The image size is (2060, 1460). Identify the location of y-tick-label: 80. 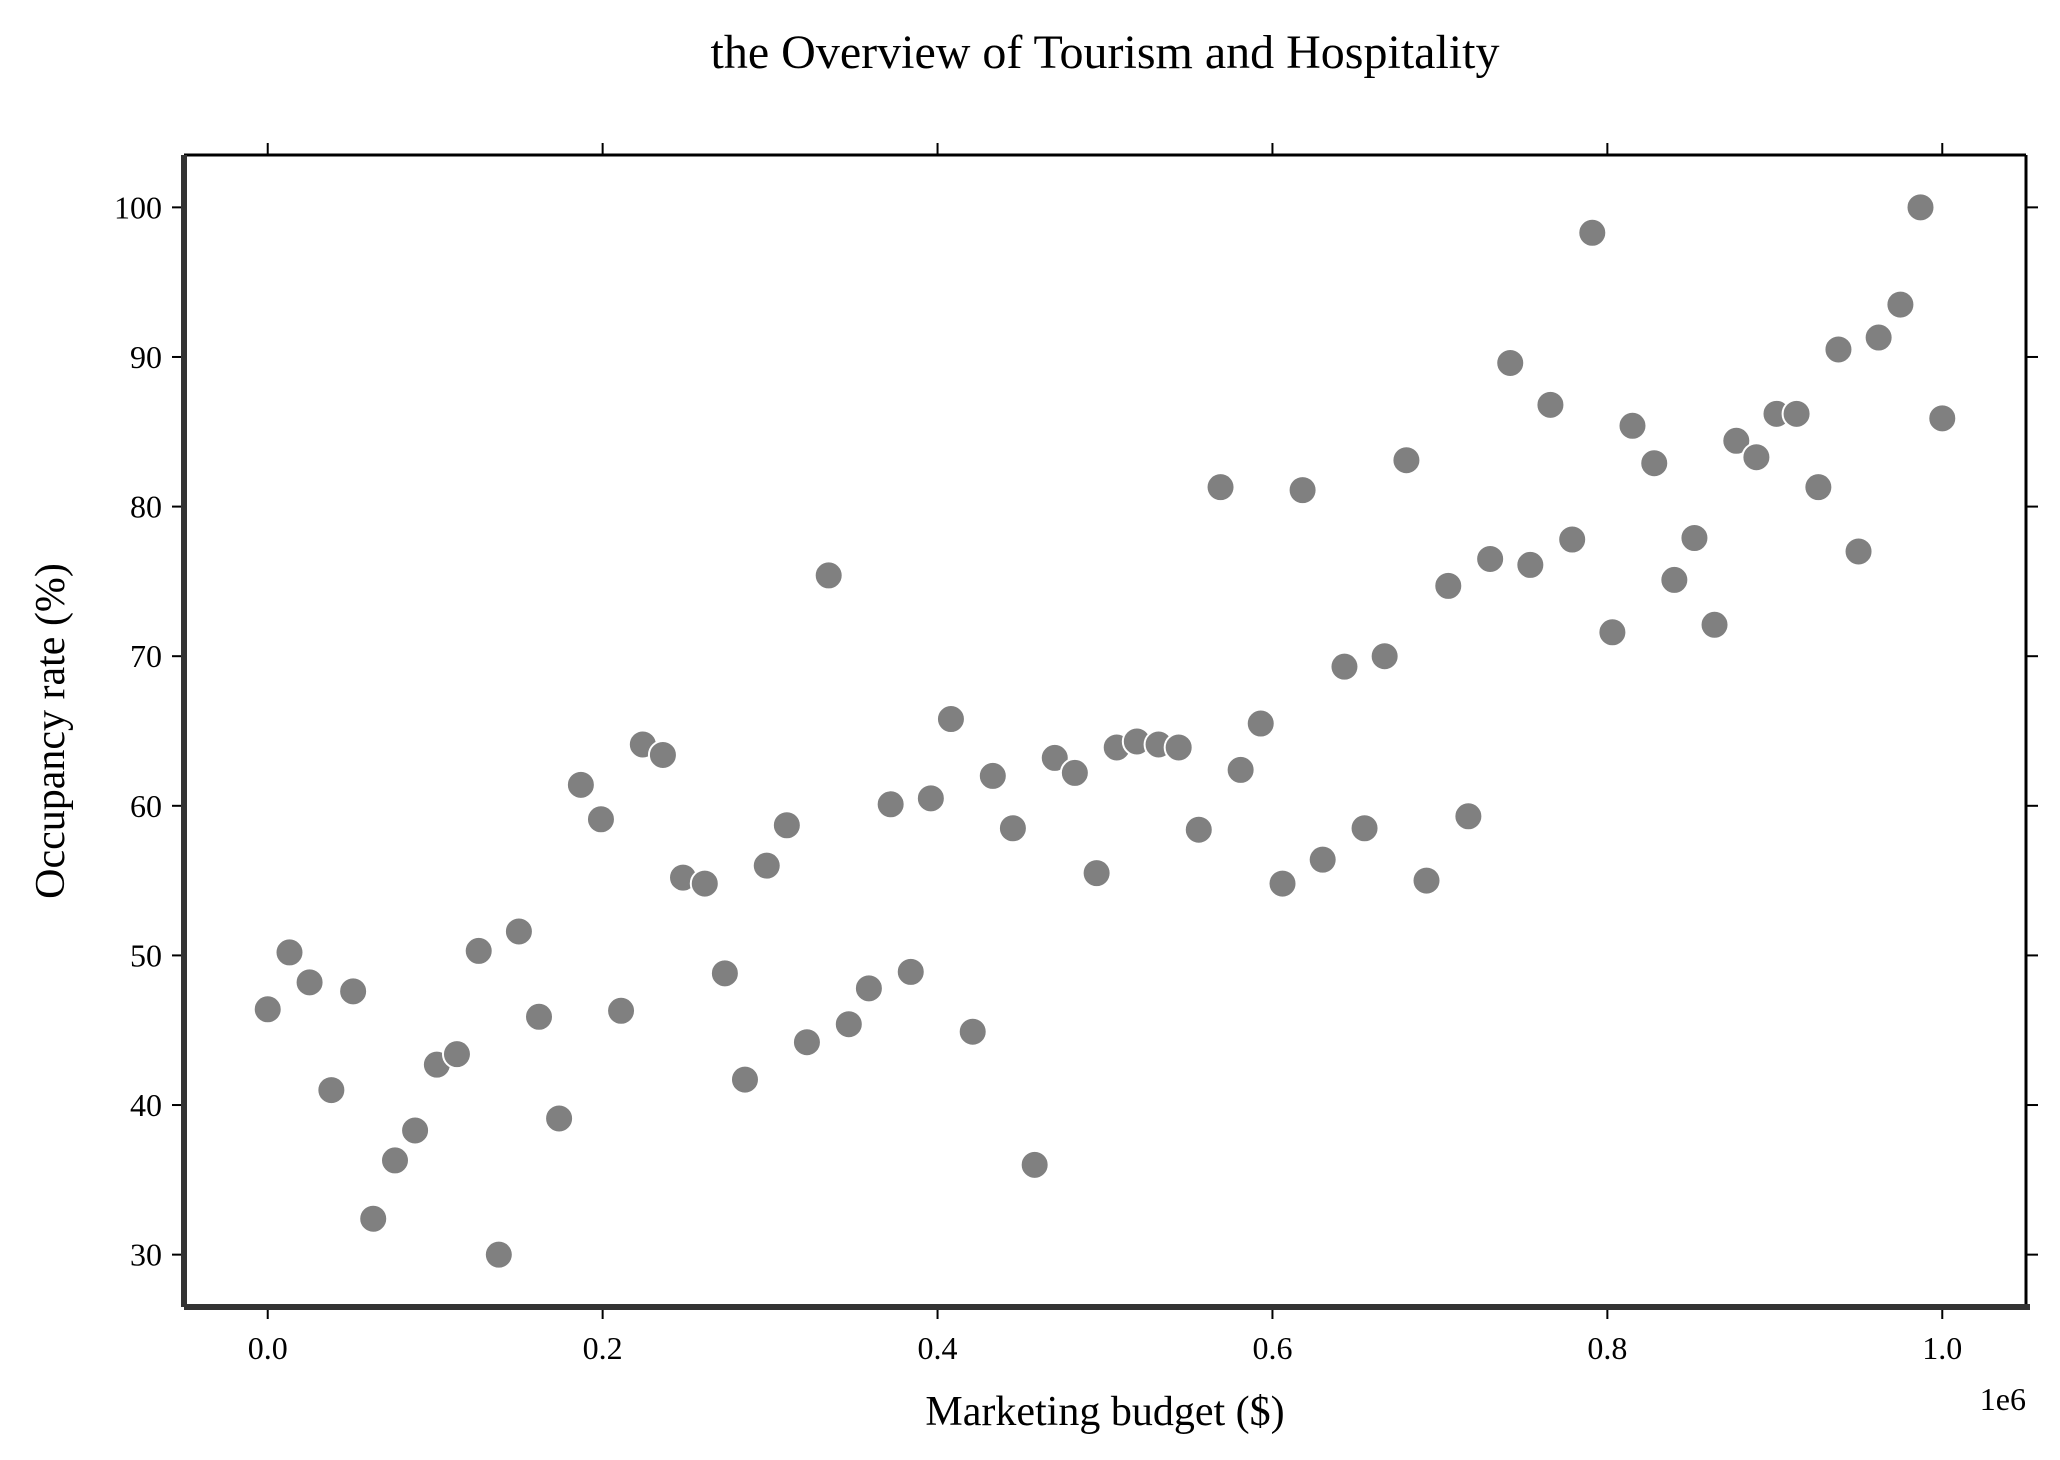
(146, 507).